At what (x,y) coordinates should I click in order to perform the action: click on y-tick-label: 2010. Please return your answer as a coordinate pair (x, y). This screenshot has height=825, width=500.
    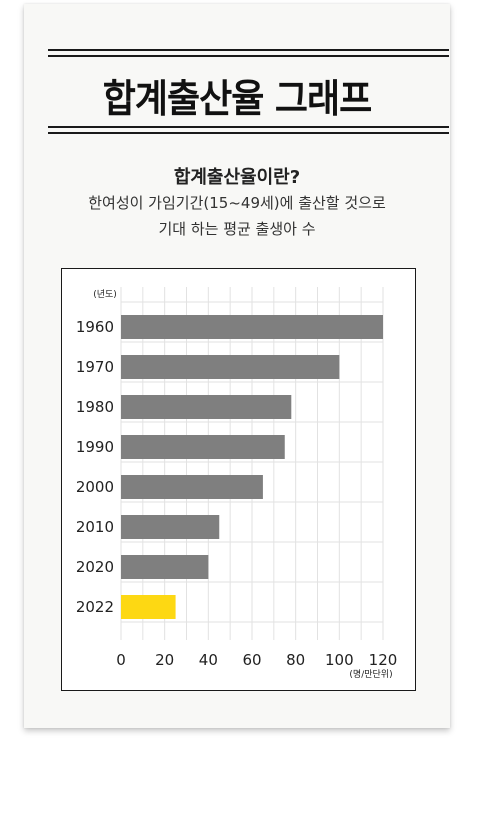
    Looking at the image, I should click on (95, 527).